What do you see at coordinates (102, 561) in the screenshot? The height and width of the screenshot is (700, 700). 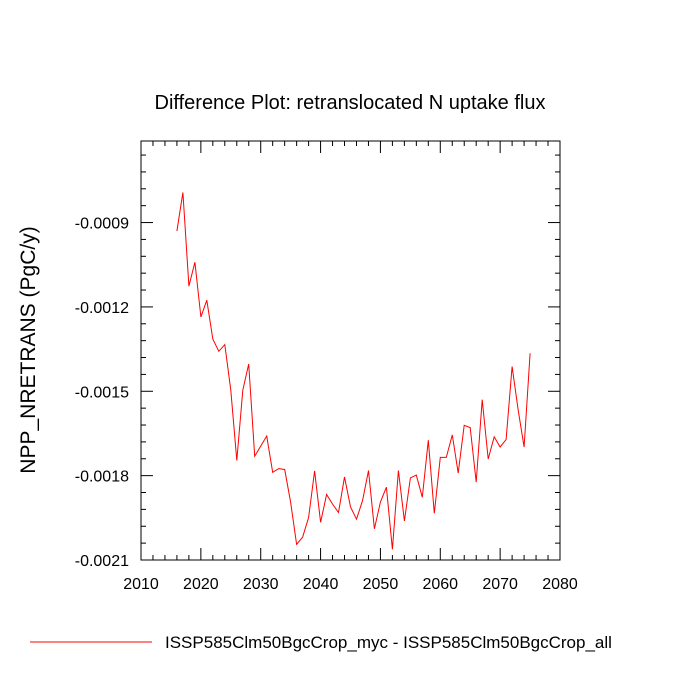 I see `y-tick-label: -0.0021` at bounding box center [102, 561].